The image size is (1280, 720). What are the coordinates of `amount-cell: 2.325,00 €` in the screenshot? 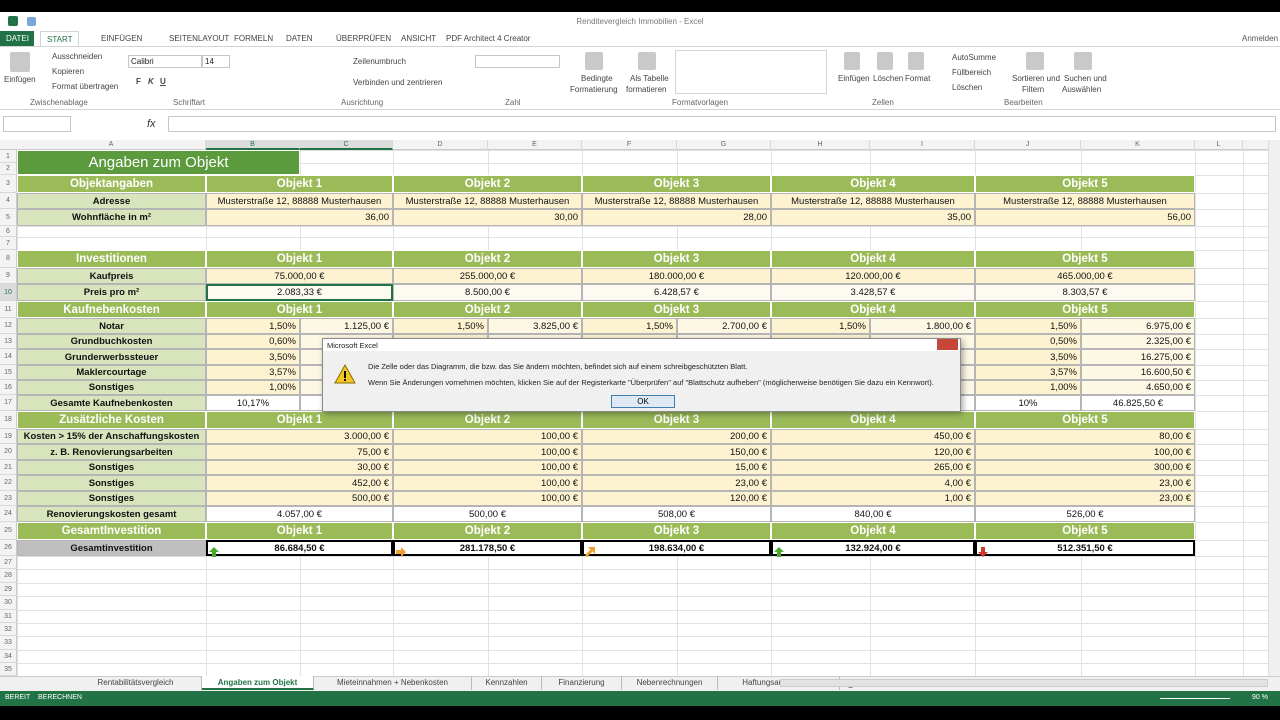 It's located at (1138, 341).